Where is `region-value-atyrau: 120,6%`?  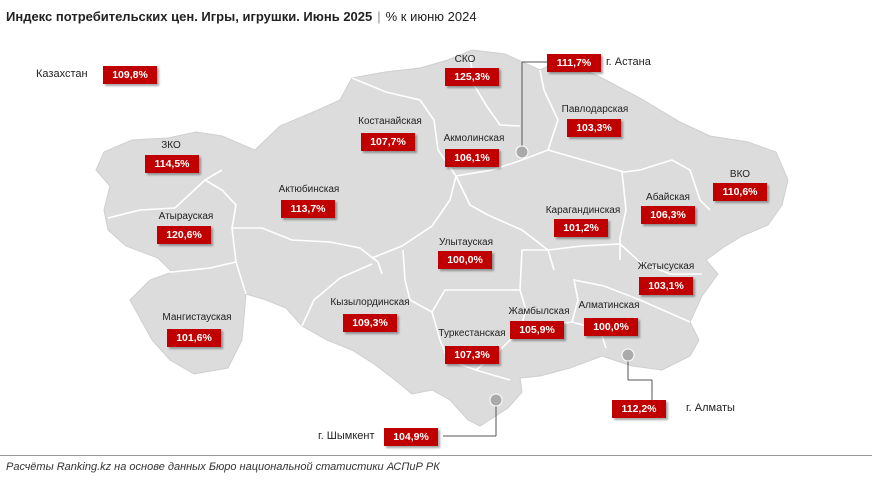
region-value-atyrau: 120,6% is located at coordinates (184, 235).